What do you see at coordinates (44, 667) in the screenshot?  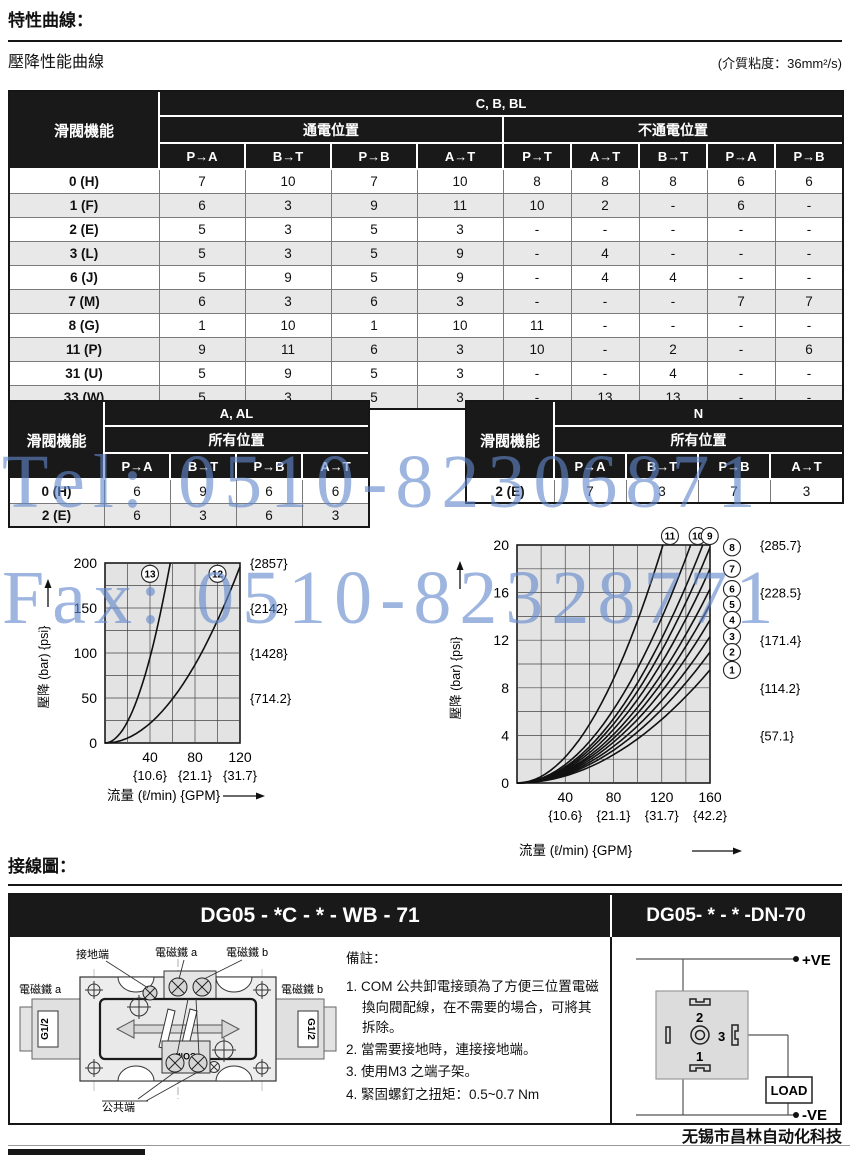 I see `y-axis-title: 壓降 (bar) {psi}` at bounding box center [44, 667].